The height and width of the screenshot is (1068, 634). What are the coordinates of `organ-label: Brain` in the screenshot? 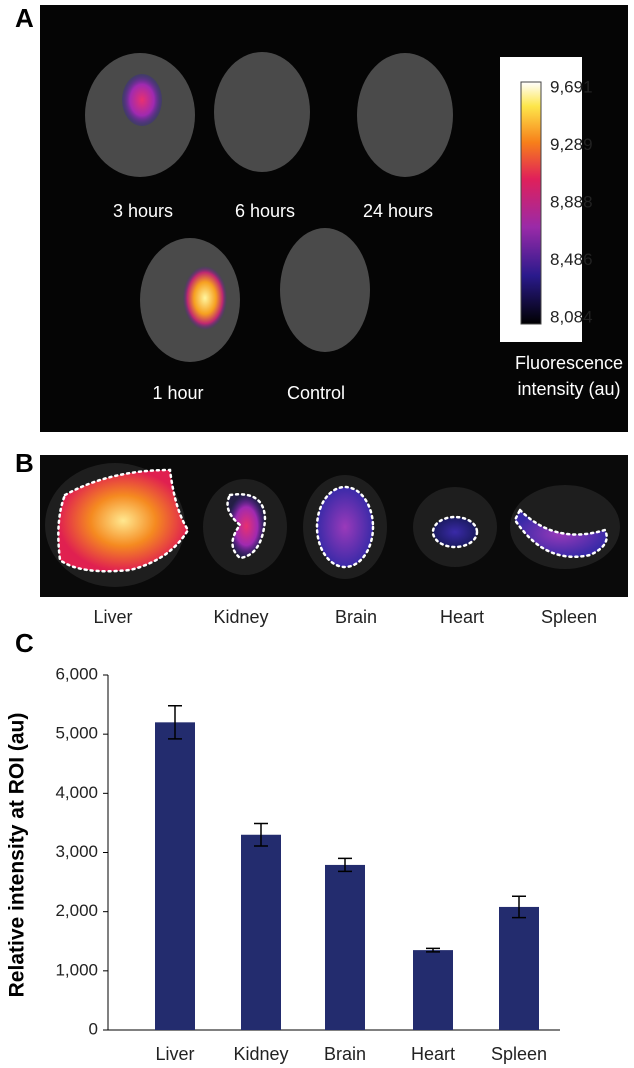 It's located at (356, 617).